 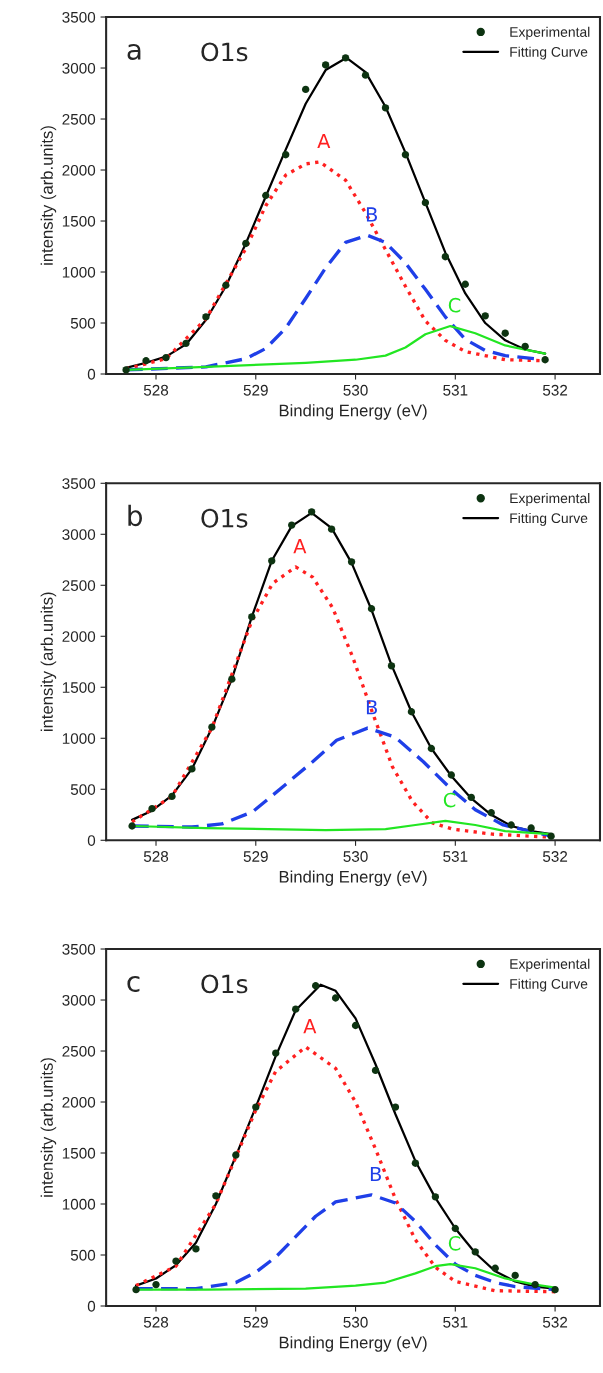 What do you see at coordinates (156, 390) in the screenshot?
I see `x-tick-label: 528` at bounding box center [156, 390].